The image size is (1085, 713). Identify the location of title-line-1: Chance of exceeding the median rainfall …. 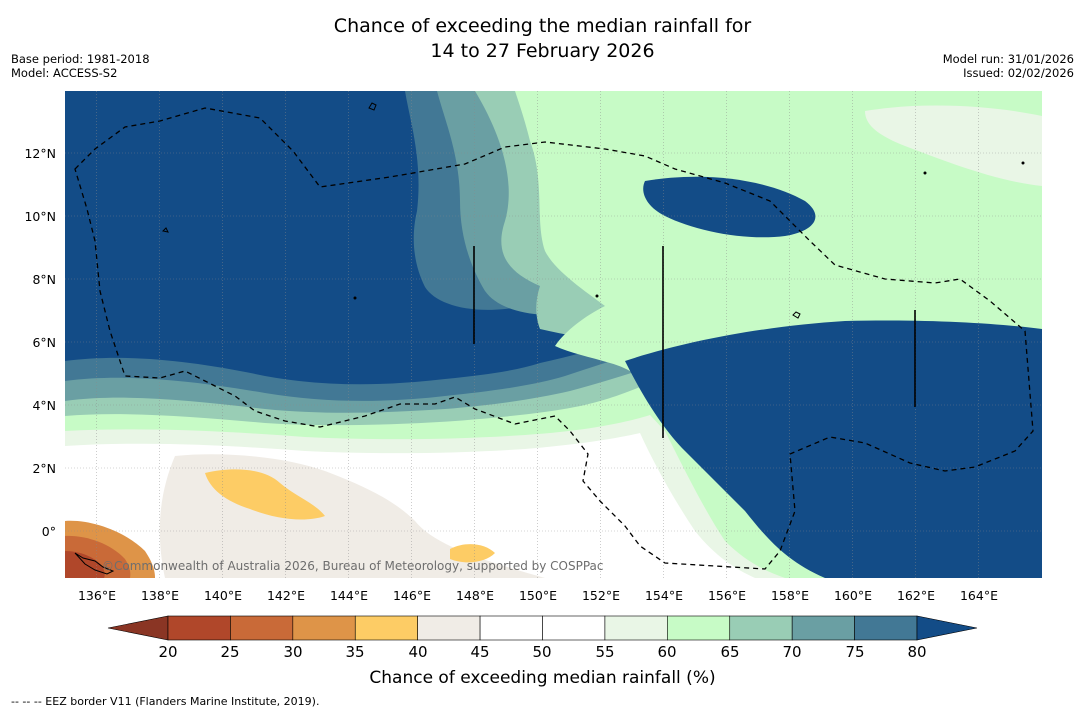
(542, 26).